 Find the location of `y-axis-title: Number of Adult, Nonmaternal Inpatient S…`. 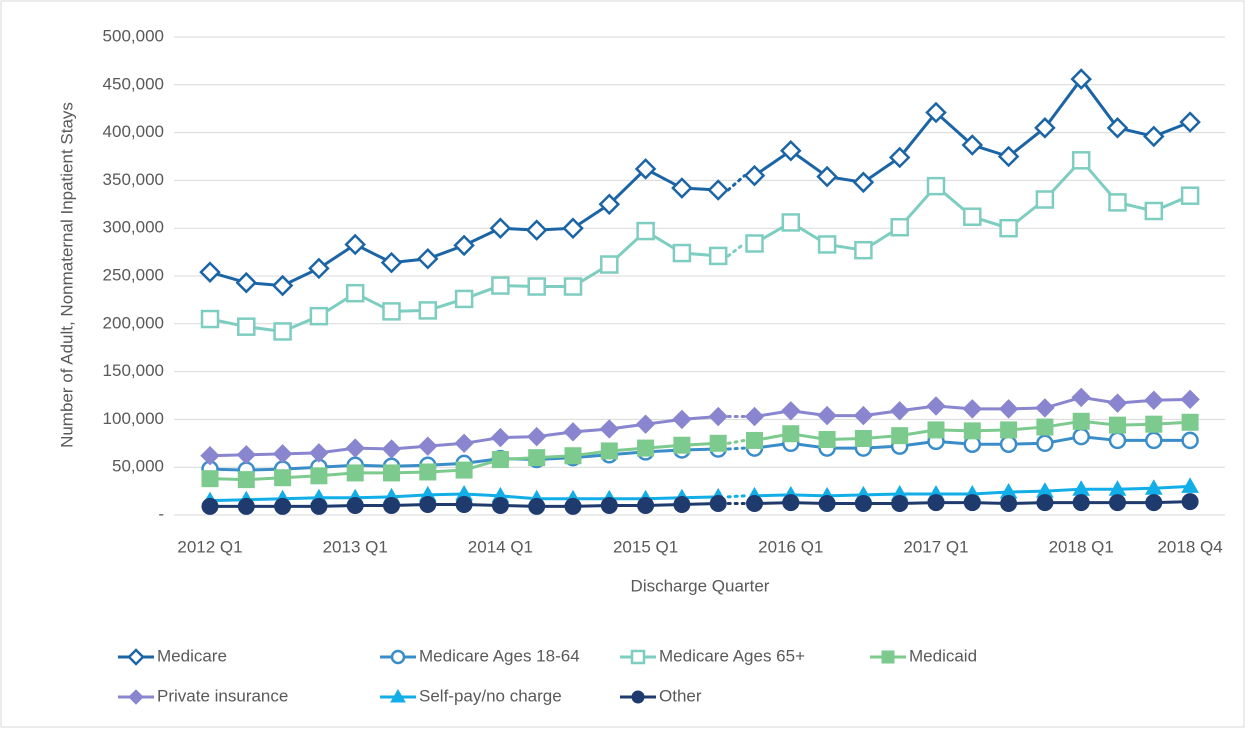

y-axis-title: Number of Adult, Nonmaternal Inpatient S… is located at coordinates (66, 275).